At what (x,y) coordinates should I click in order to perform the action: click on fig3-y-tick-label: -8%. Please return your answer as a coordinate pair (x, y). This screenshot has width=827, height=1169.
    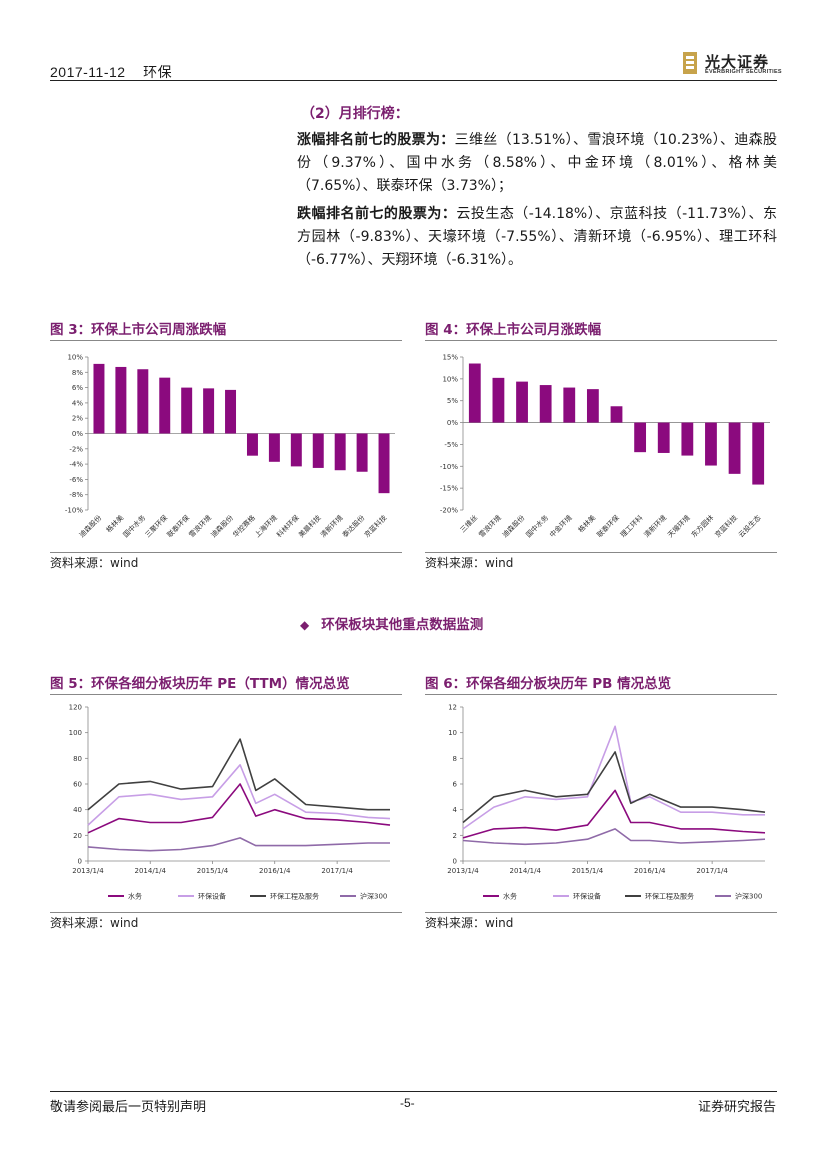
    Looking at the image, I should click on (76, 495).